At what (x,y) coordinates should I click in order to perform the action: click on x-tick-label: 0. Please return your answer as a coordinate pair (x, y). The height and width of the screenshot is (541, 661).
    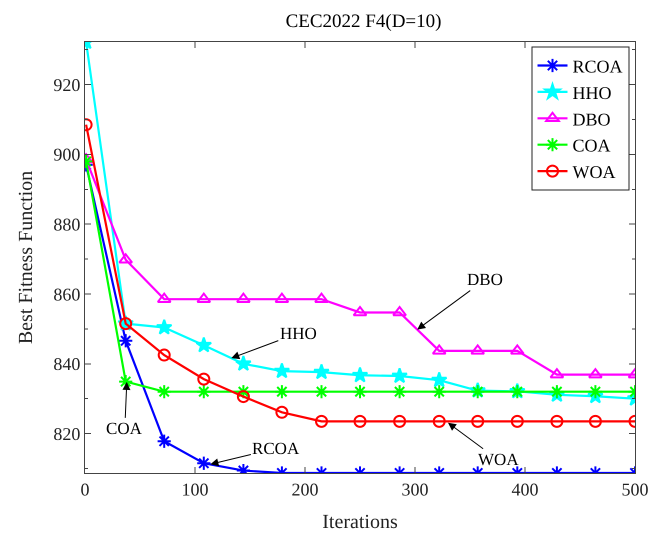
    Looking at the image, I should click on (85, 490).